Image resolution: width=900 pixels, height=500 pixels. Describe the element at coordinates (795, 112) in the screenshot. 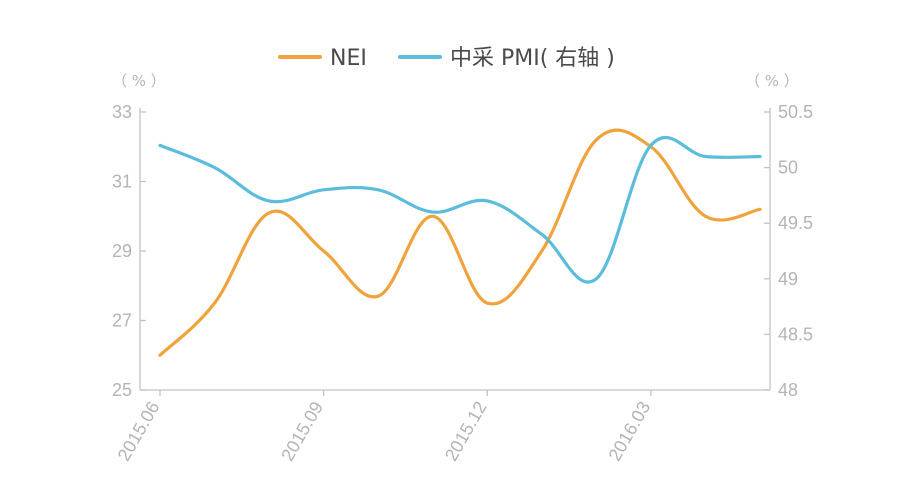

I see `right-tick-label: 50.5` at that location.